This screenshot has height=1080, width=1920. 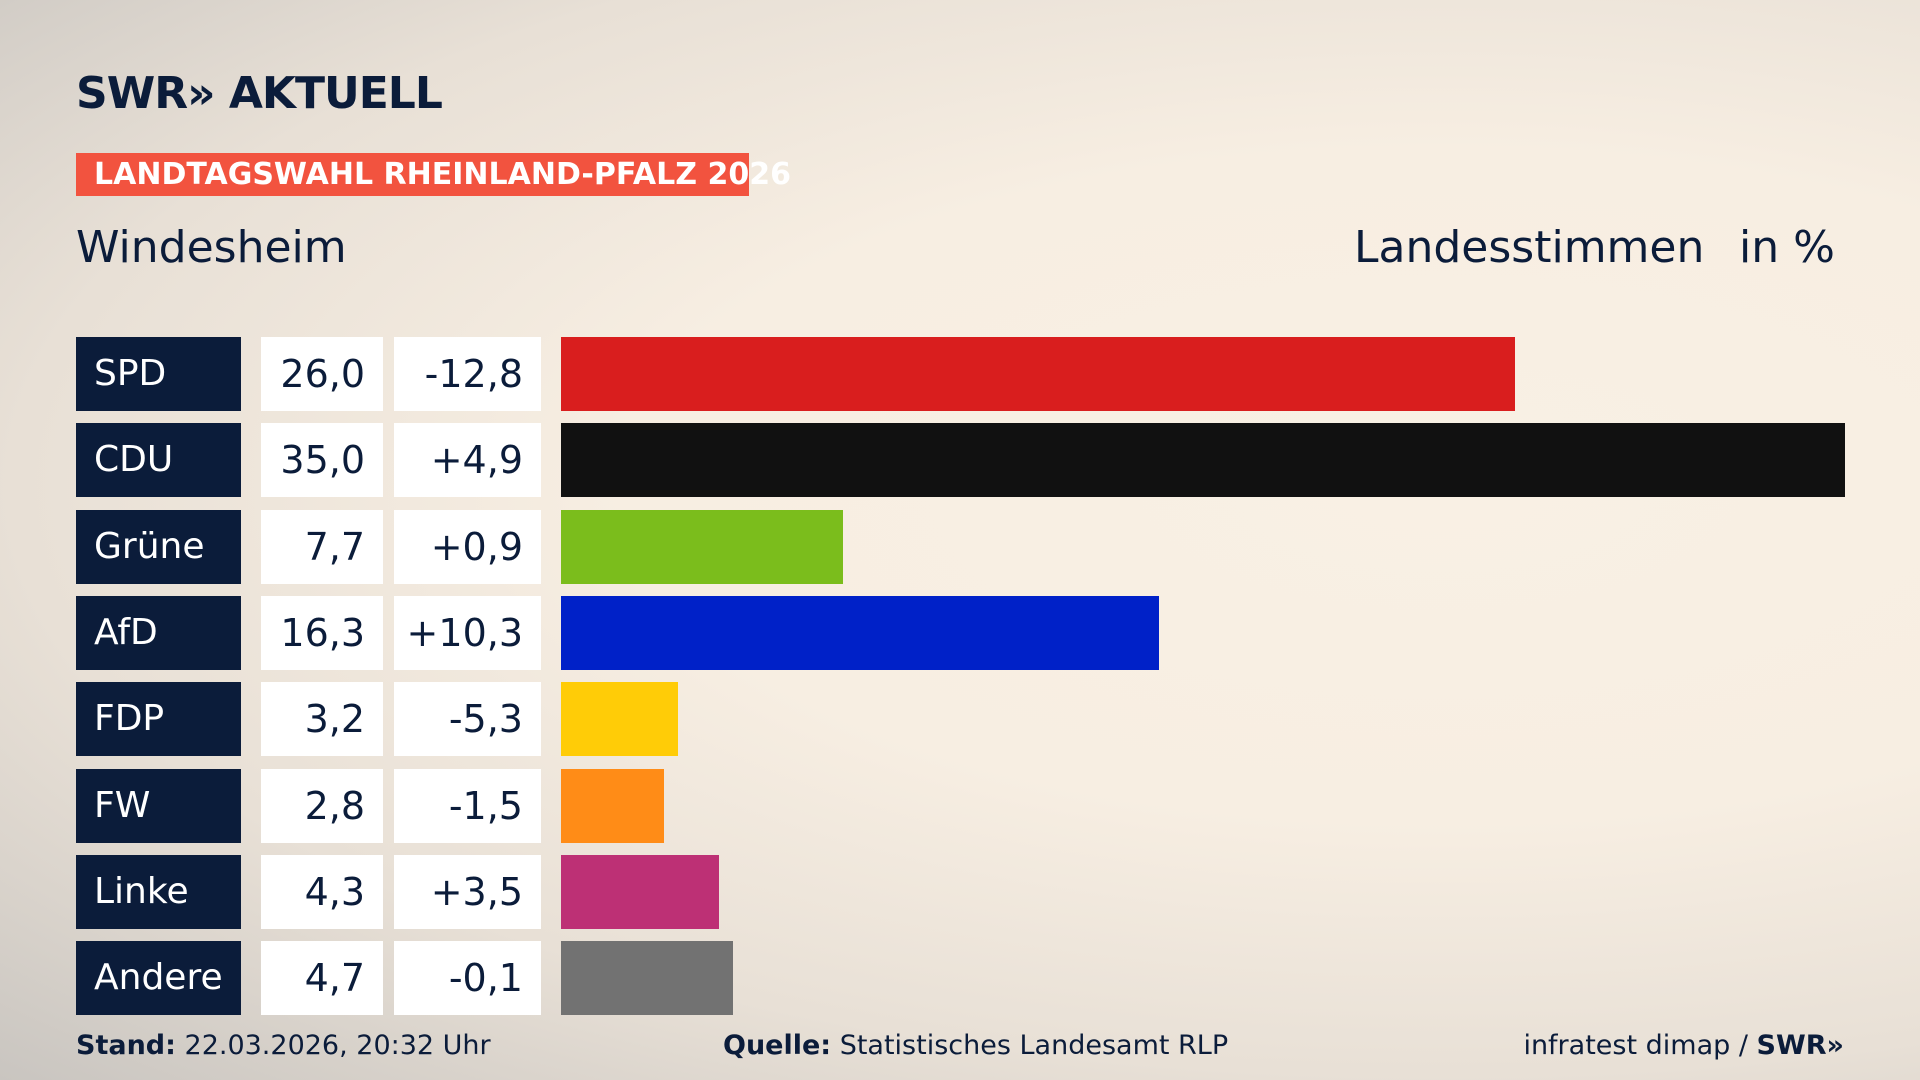 What do you see at coordinates (960, 891) in the screenshot?
I see `party-row: Linke 4,3 +3,5` at bounding box center [960, 891].